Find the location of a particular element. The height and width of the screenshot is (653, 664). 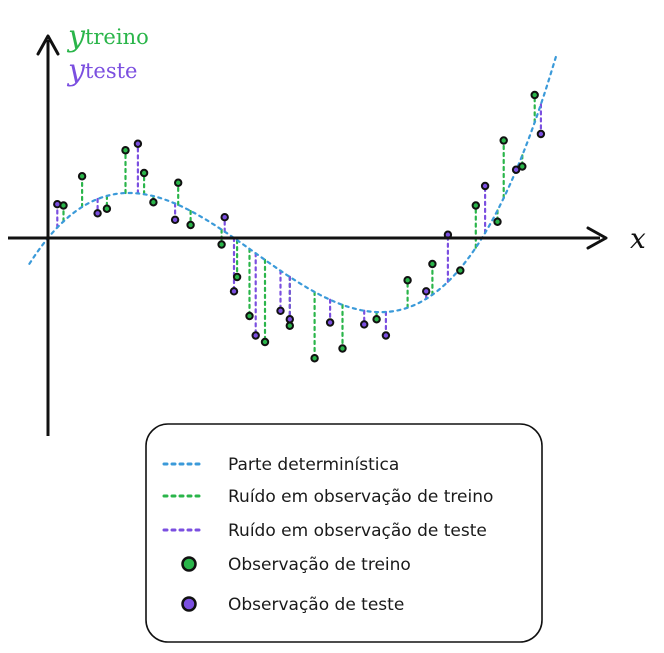

y-axis-arrowhead is located at coordinates (48, 45).